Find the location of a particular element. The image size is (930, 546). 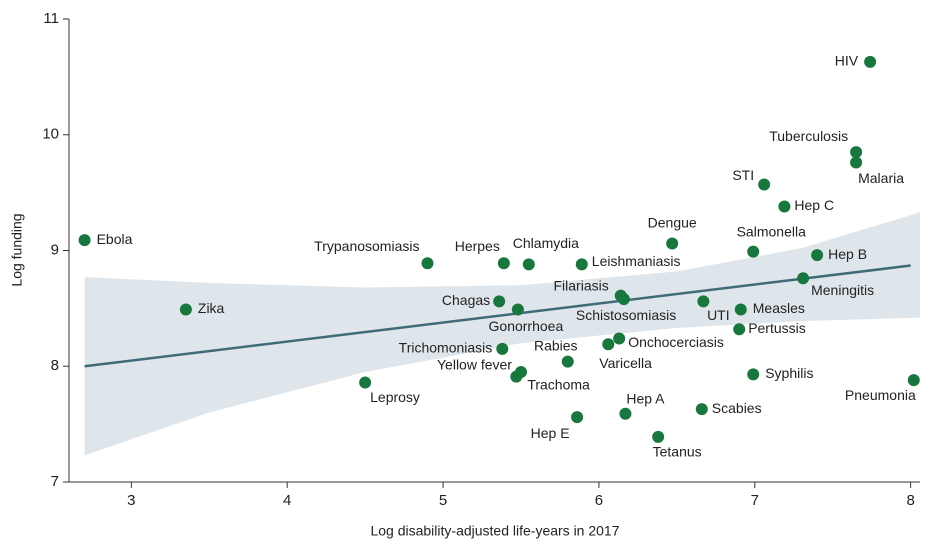

y-tick-label: 8 is located at coordinates (55, 365).